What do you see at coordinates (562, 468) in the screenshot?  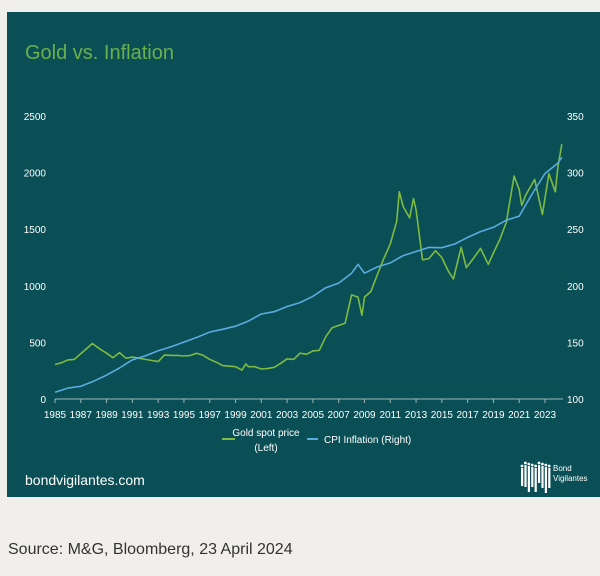 I see `logo-text-1: Bond` at bounding box center [562, 468].